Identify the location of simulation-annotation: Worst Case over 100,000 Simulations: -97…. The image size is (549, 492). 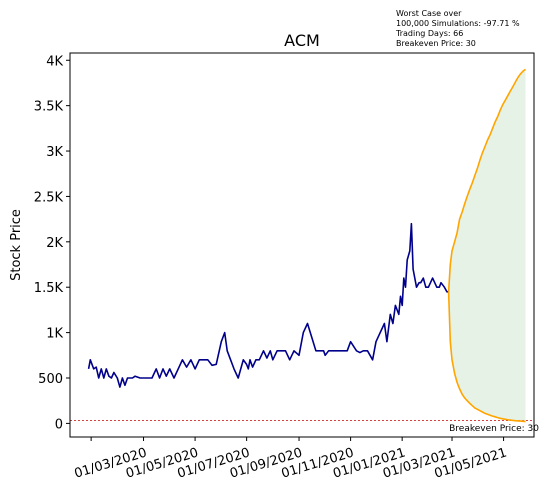
(457, 28).